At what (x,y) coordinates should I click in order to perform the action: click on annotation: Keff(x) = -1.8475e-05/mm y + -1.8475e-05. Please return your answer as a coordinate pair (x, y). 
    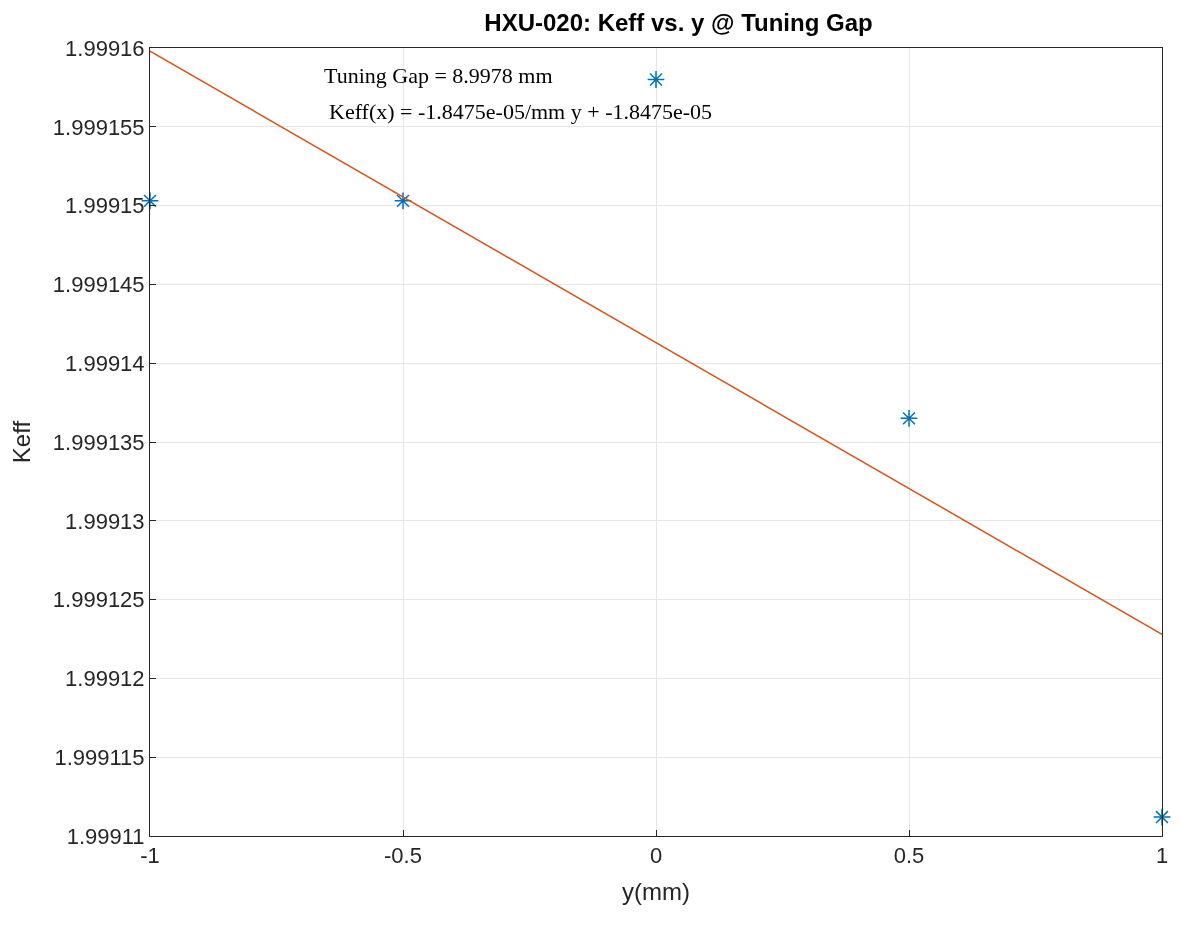
    Looking at the image, I should click on (521, 111).